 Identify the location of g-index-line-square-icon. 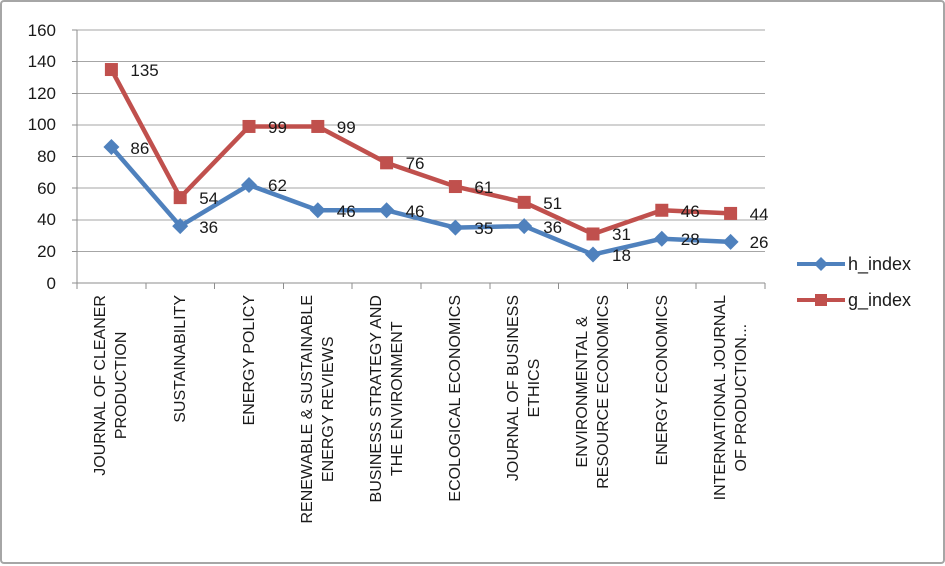
(821, 300).